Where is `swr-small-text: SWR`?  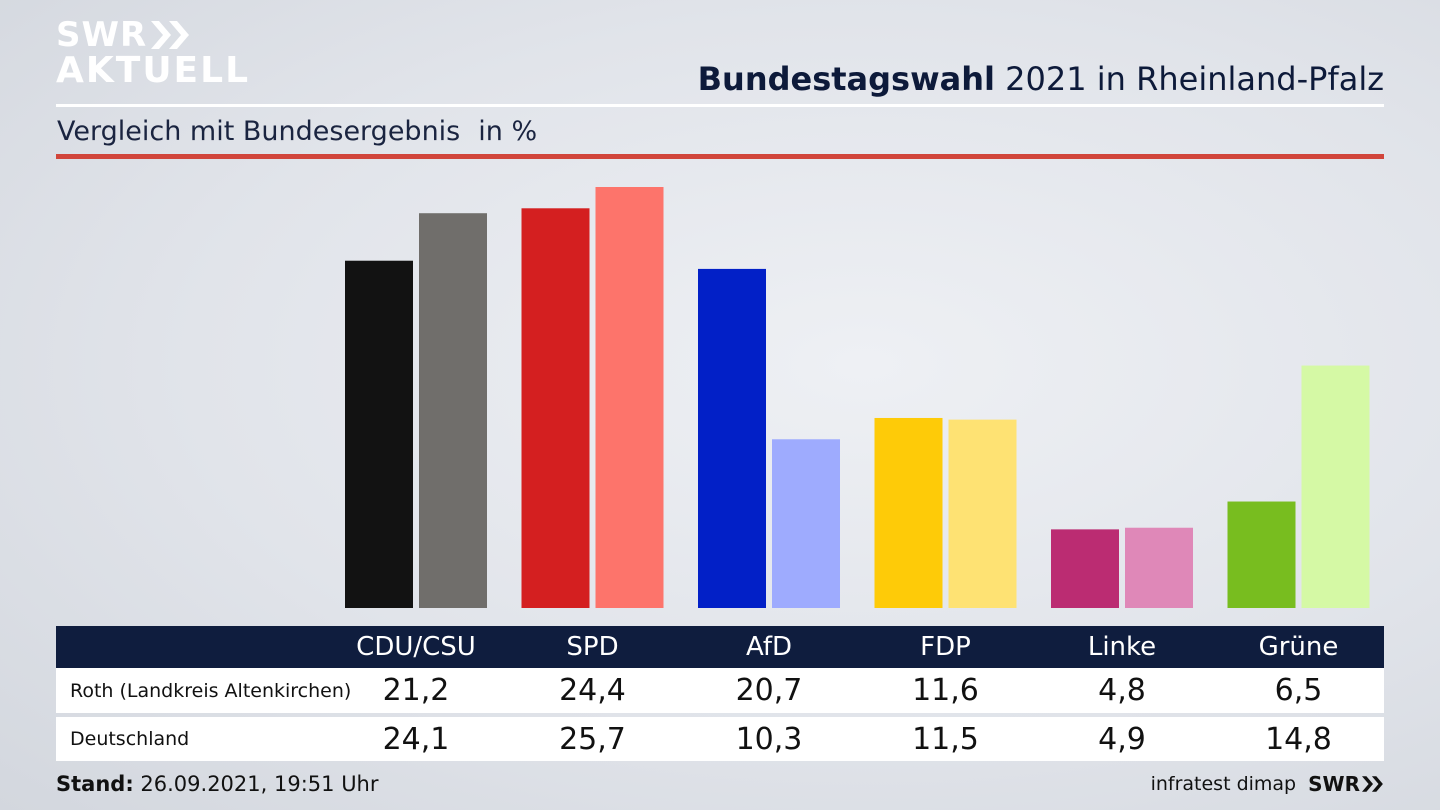 swr-small-text: SWR is located at coordinates (1334, 784).